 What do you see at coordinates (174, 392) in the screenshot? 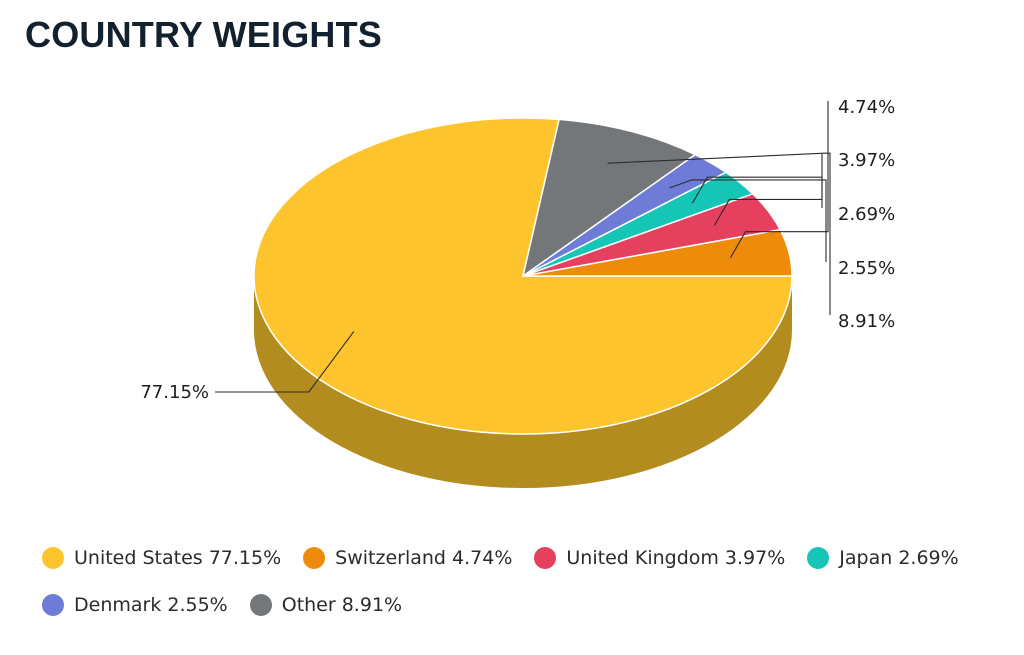
I see `data-label-united-states: 77.15%` at bounding box center [174, 392].